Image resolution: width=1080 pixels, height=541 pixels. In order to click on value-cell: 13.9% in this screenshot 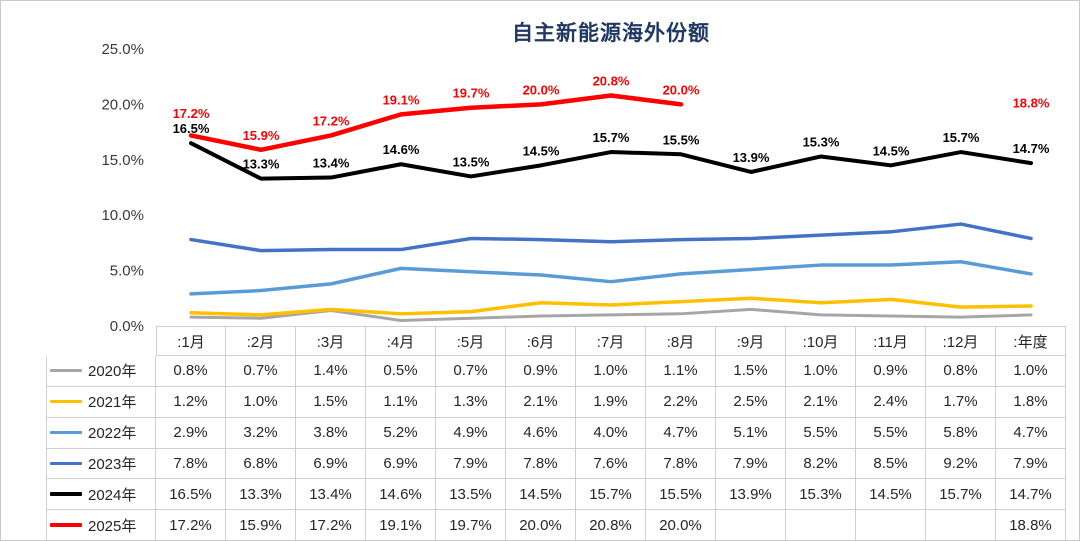, I will do `click(751, 495)`.